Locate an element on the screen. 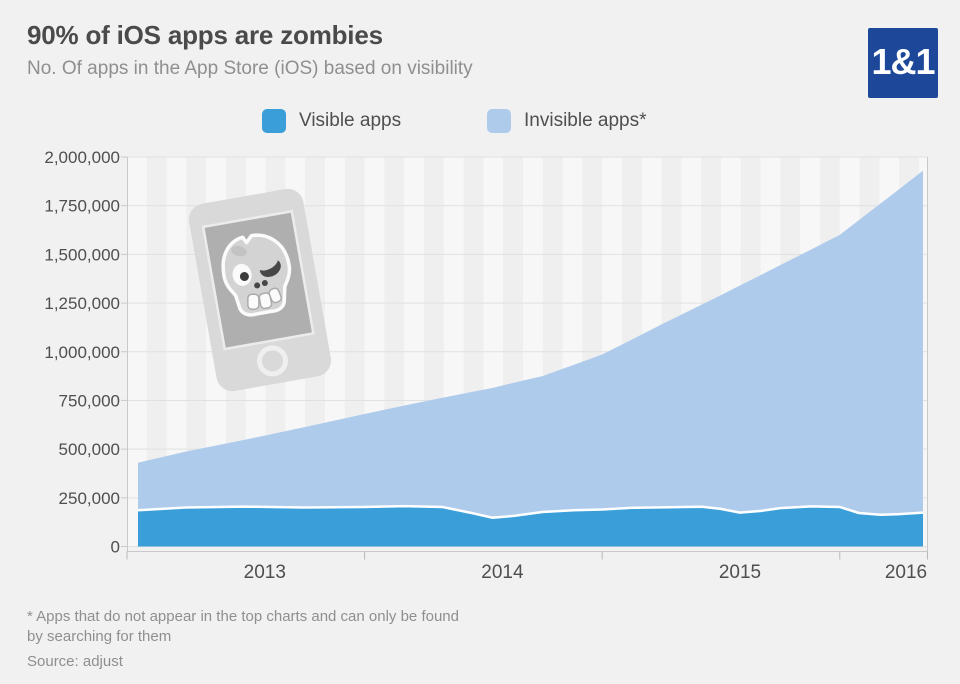 This screenshot has width=960, height=684. svg-text: 2015 is located at coordinates (740, 572).